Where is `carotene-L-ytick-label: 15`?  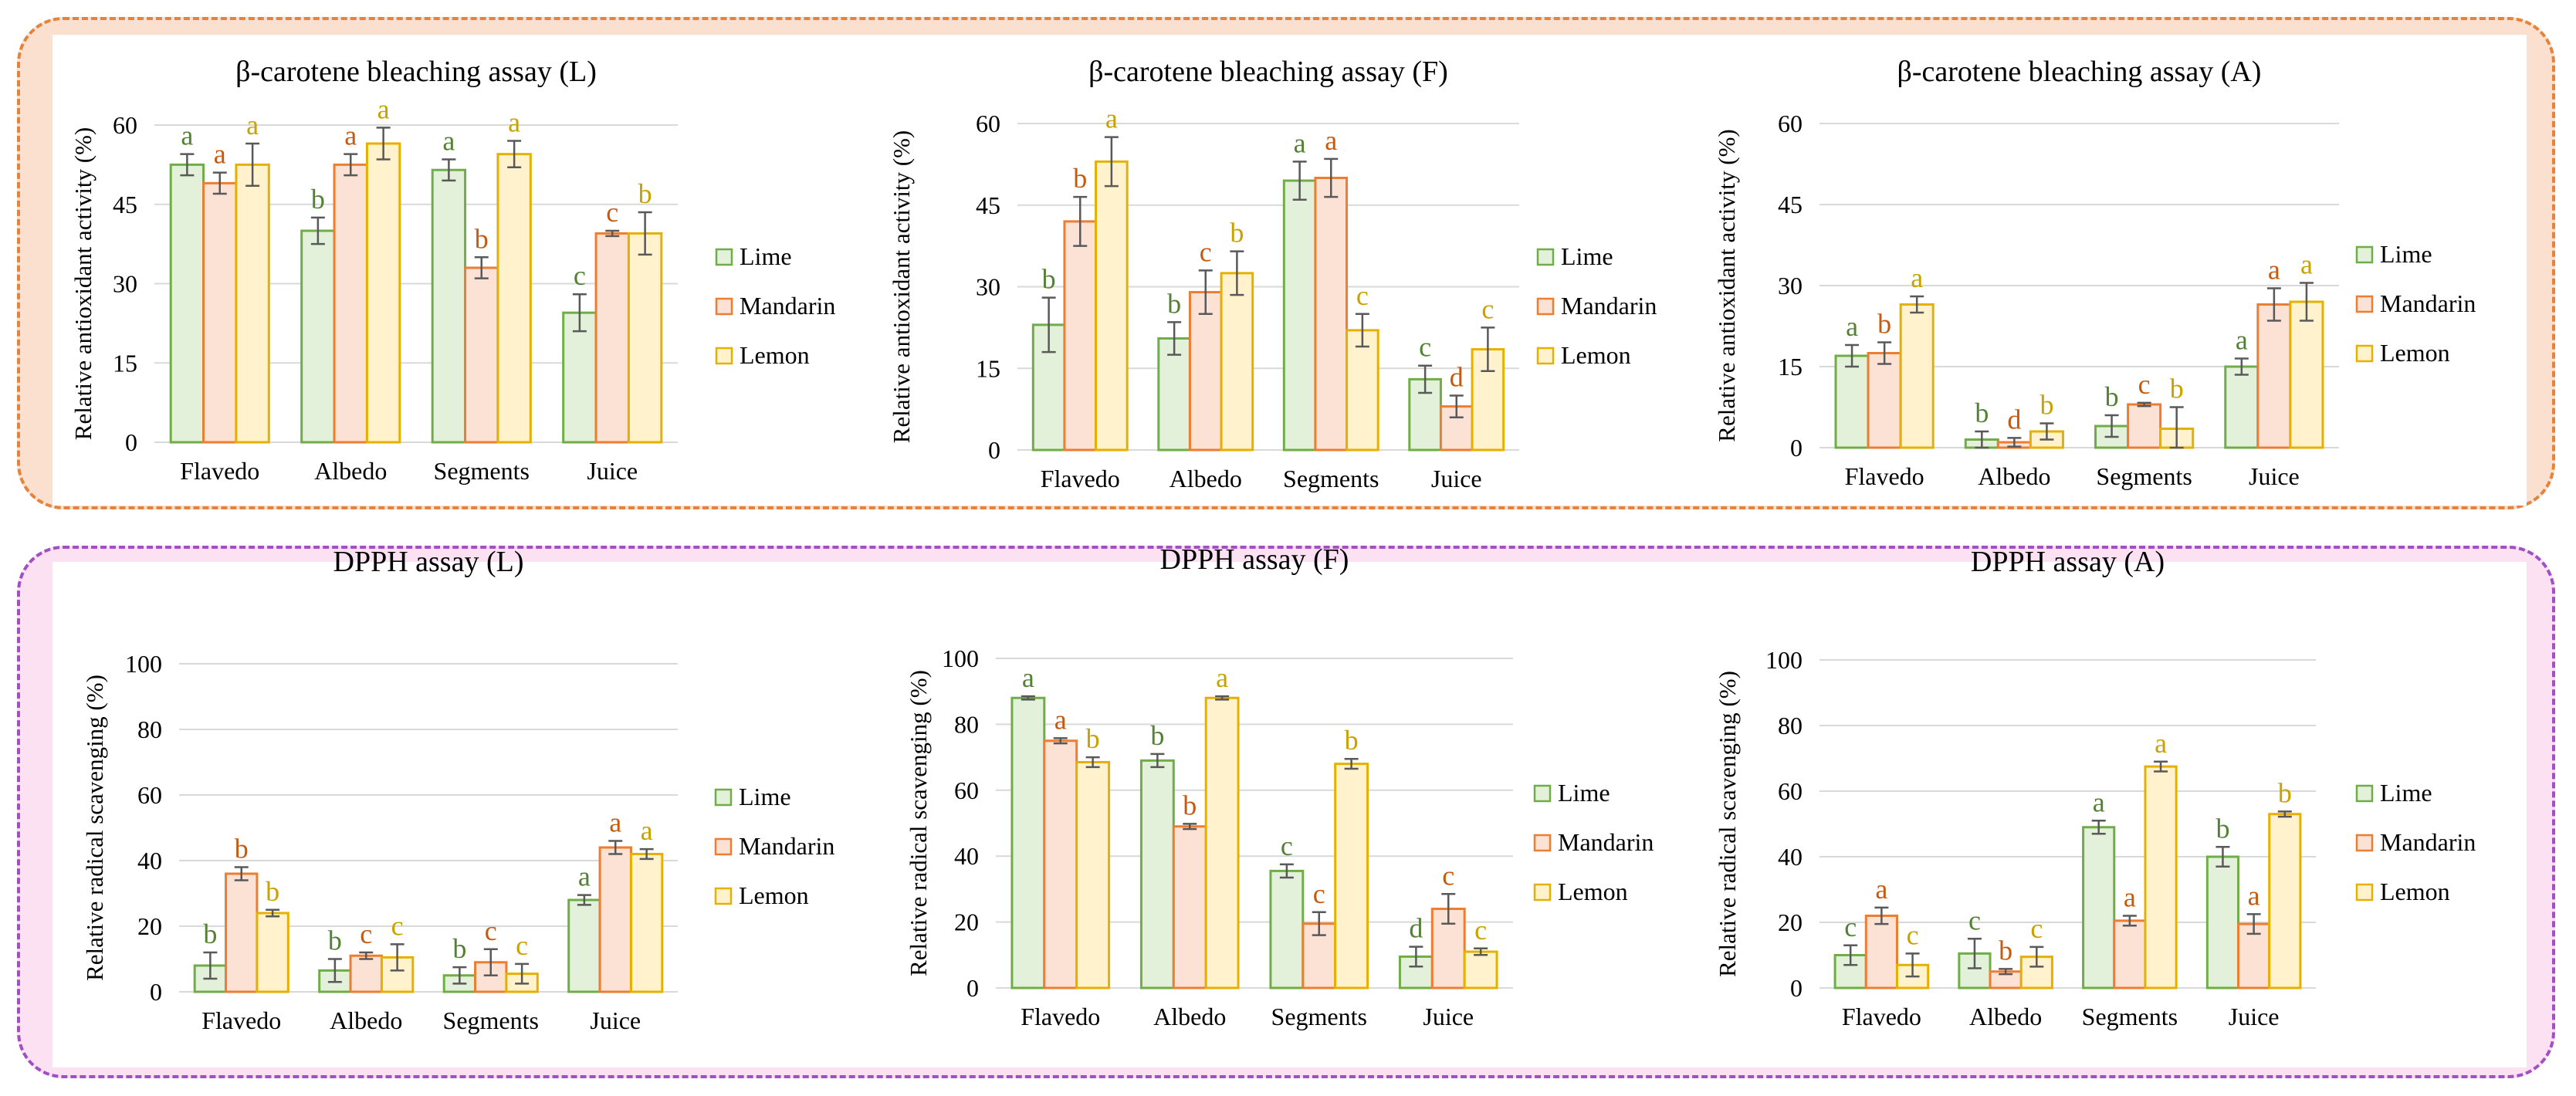 carotene-L-ytick-label: 15 is located at coordinates (125, 363).